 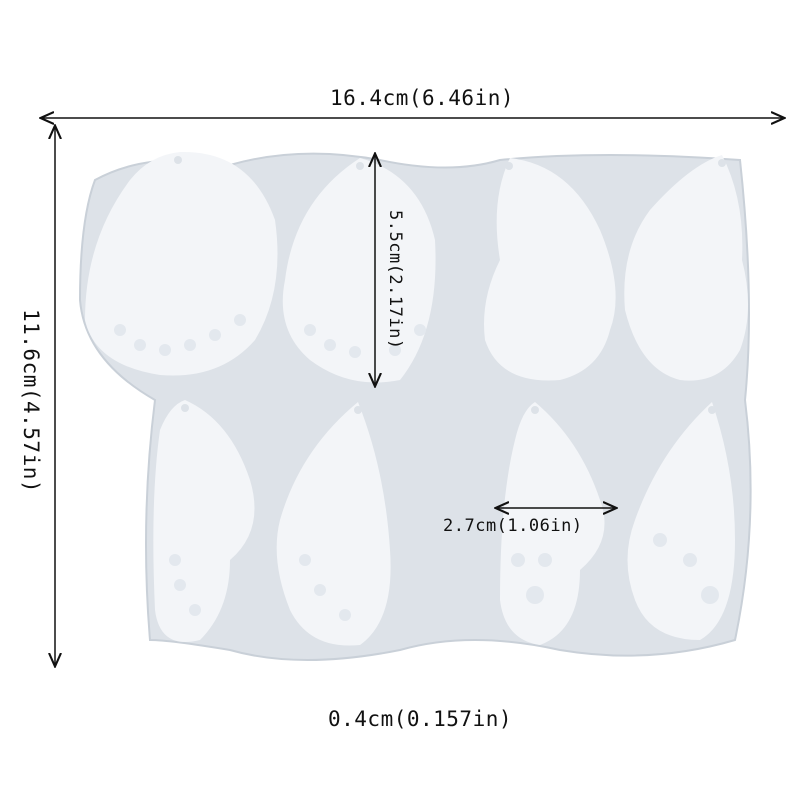 What do you see at coordinates (395, 280) in the screenshot?
I see `wing-height-label: 5.5cm(2.17in)` at bounding box center [395, 280].